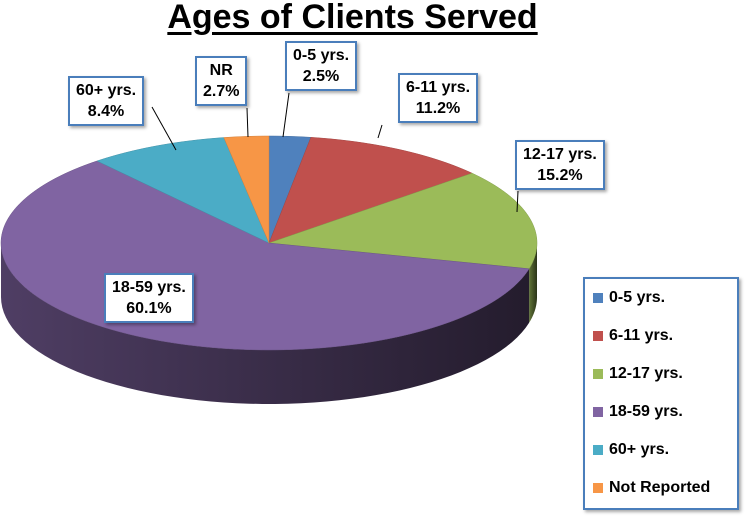 The width and height of the screenshot is (747, 516). What do you see at coordinates (149, 287) in the screenshot?
I see `data-label-category: 18-59 yrs.` at bounding box center [149, 287].